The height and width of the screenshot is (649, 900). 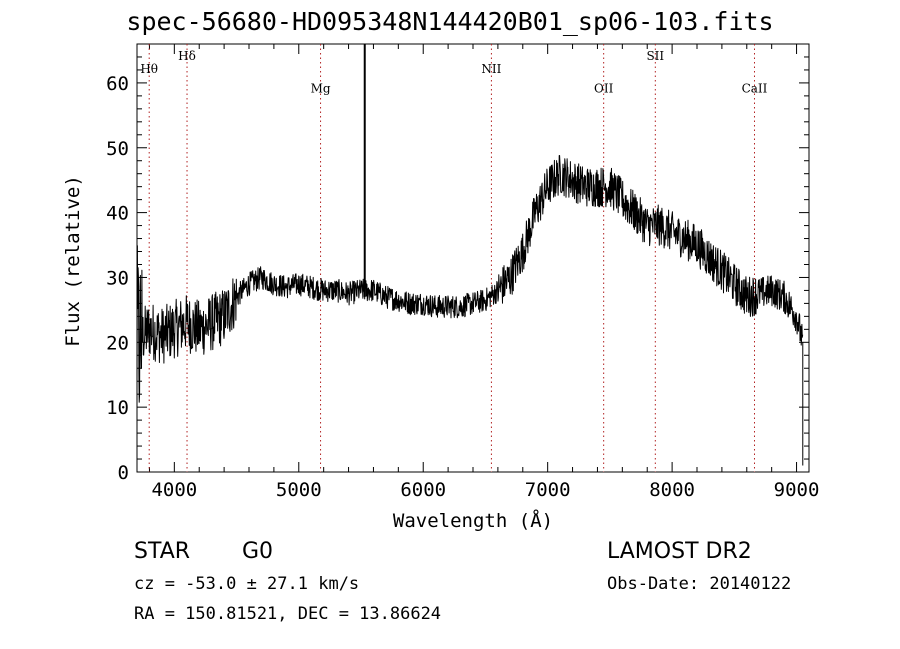 What do you see at coordinates (162, 551) in the screenshot?
I see `object-class: STAR` at bounding box center [162, 551].